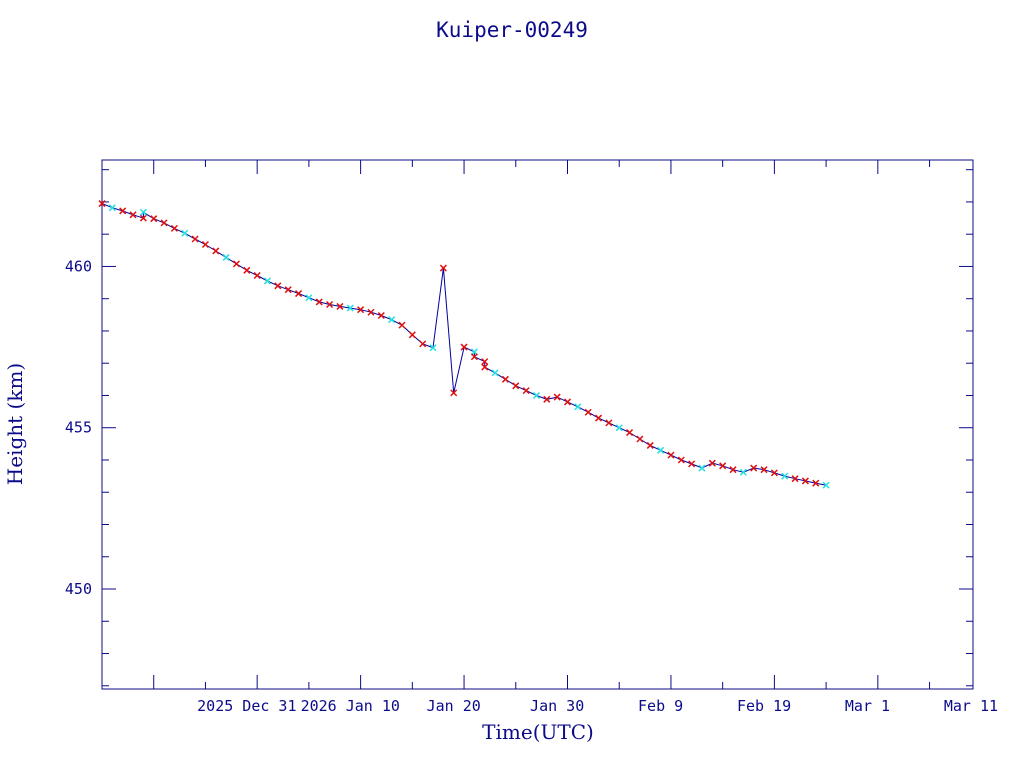  I want to click on x-axis-label: Time(UTC), so click(538, 732).